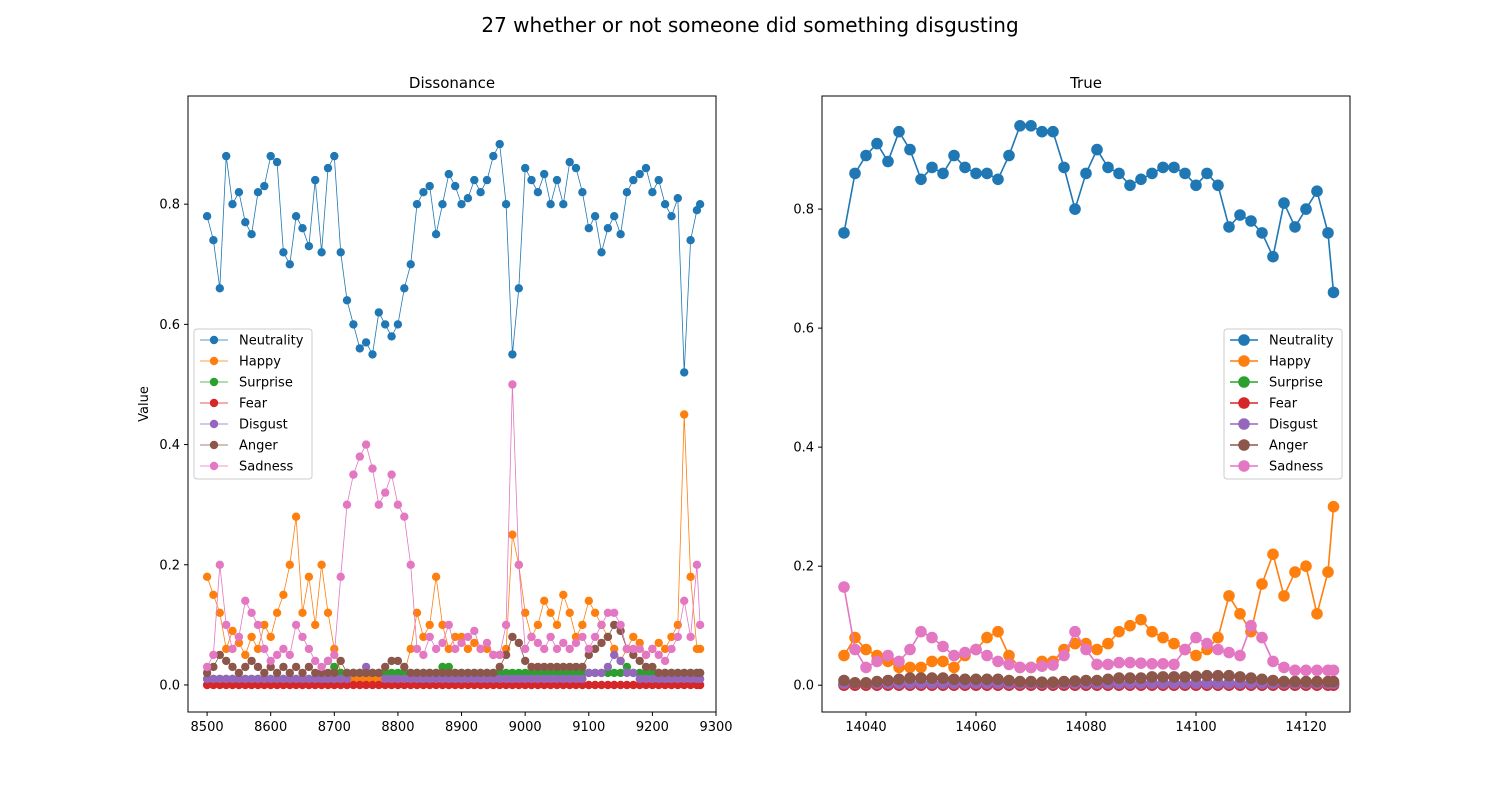 This screenshot has width=1500, height=800. Describe the element at coordinates (452, 83) in the screenshot. I see `subplot-title: Dissonance` at that location.